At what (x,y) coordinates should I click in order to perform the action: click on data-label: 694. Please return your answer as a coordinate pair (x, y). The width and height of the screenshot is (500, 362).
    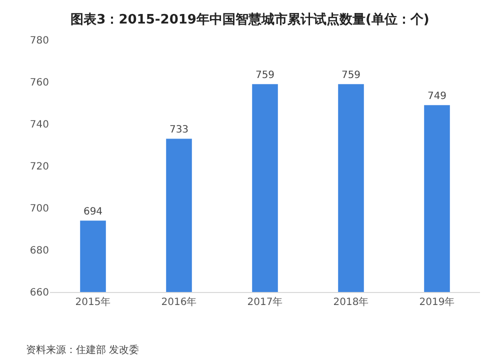
    Looking at the image, I should click on (93, 212).